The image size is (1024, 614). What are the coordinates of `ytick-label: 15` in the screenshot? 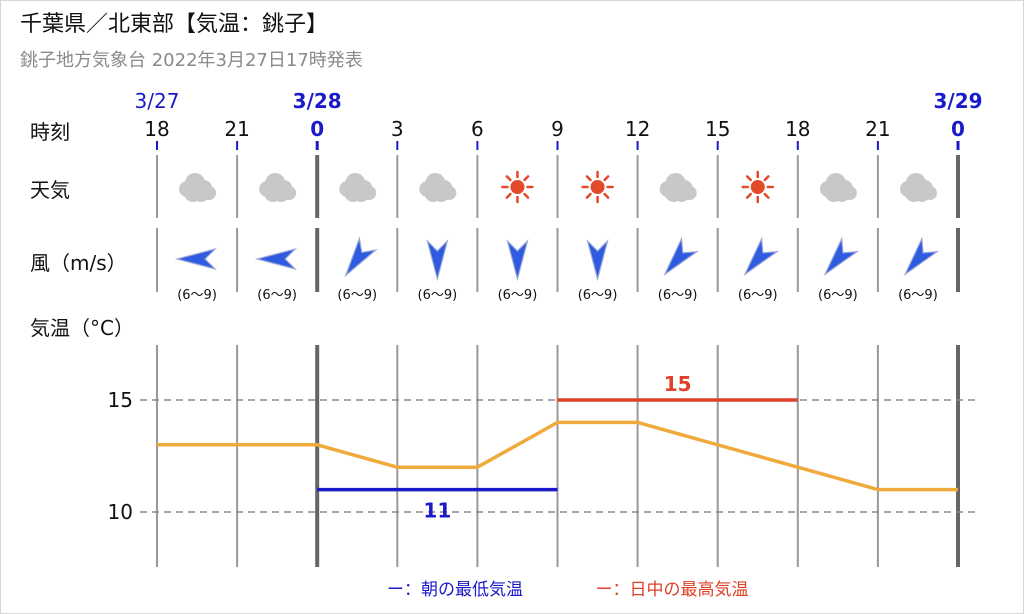 It's located at (120, 400).